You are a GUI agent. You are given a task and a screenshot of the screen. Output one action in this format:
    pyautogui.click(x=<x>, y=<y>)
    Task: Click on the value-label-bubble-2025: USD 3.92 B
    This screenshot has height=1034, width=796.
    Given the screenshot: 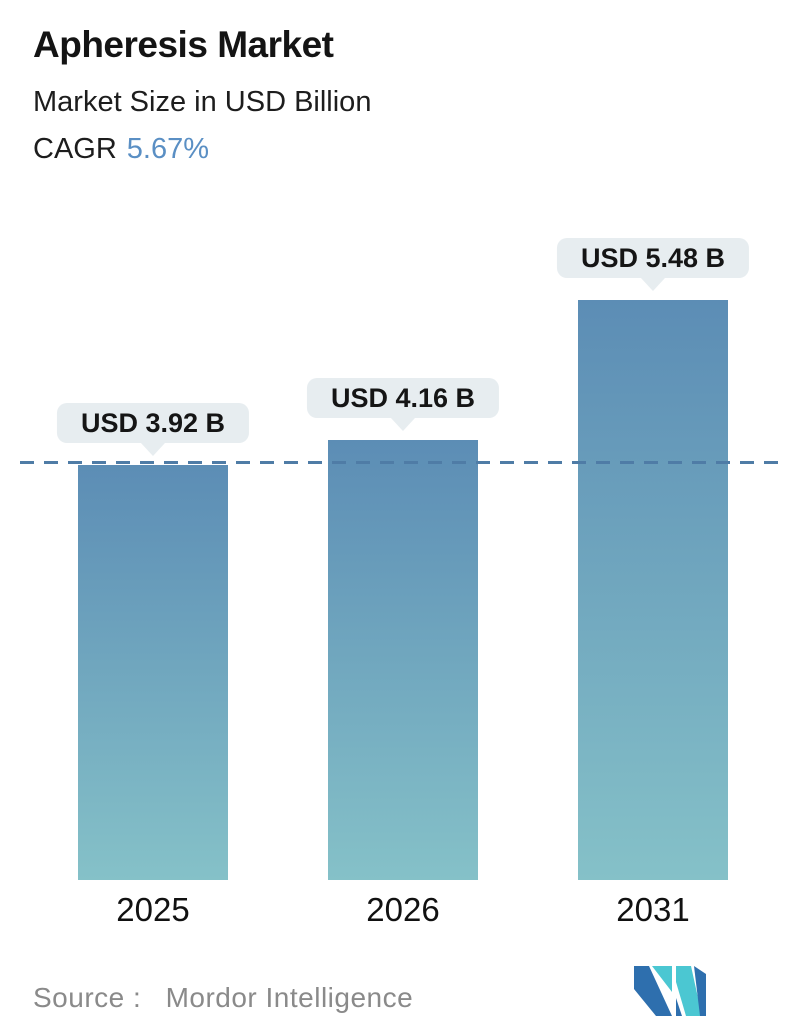 What is the action you would take?
    pyautogui.click(x=153, y=423)
    